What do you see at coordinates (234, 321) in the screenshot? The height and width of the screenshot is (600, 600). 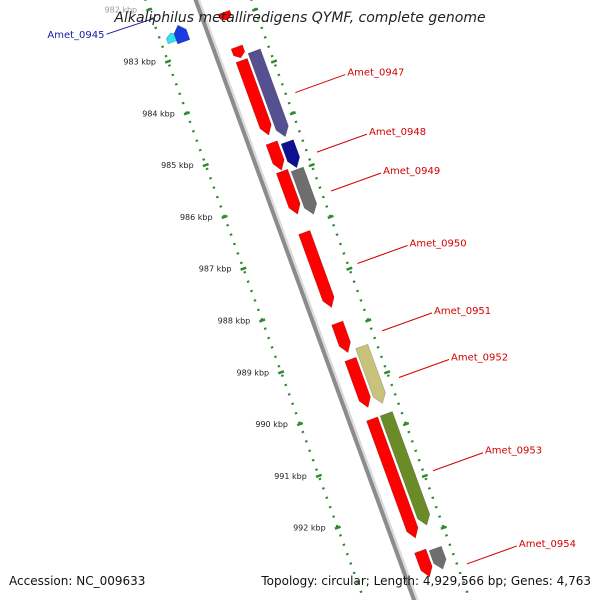 I see `tick-label-988: 988 kbp` at bounding box center [234, 321].